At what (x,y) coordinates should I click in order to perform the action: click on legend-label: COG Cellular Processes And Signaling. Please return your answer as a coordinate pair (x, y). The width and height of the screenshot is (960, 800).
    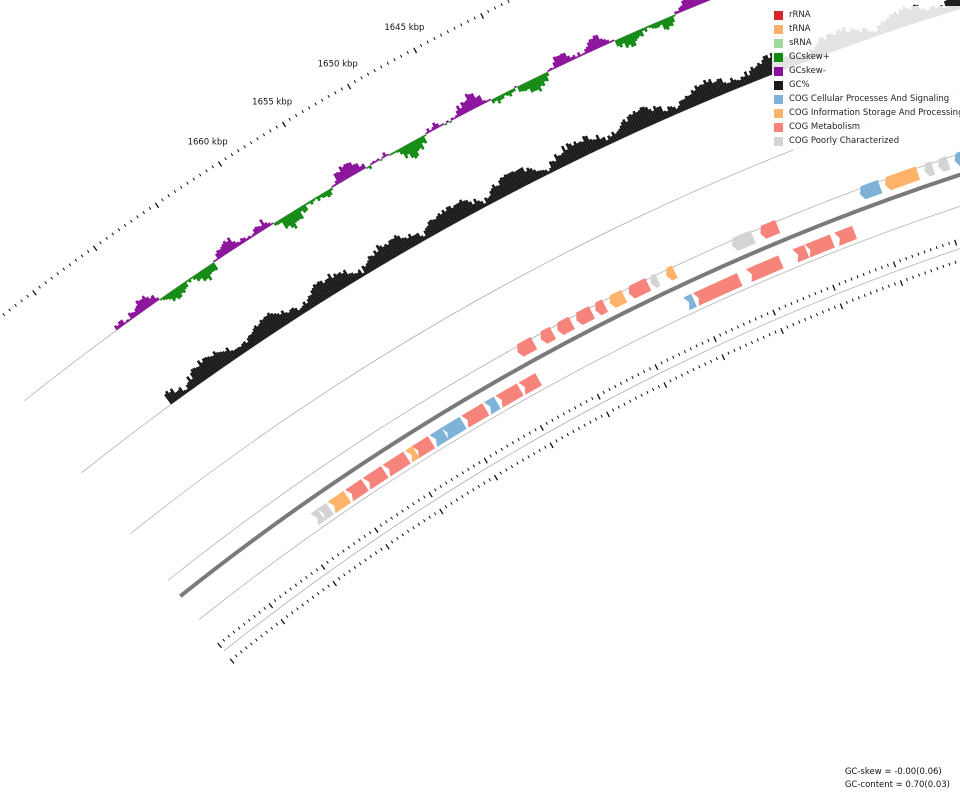
    Looking at the image, I should click on (869, 99).